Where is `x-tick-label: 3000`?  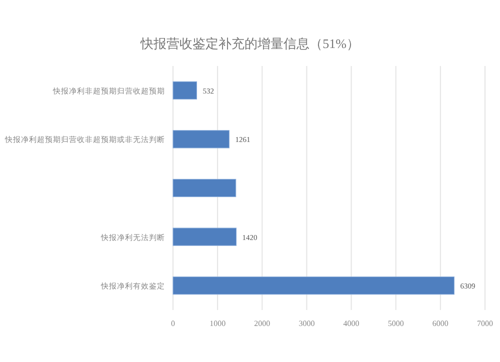
x-tick-label: 3000 is located at coordinates (306, 323).